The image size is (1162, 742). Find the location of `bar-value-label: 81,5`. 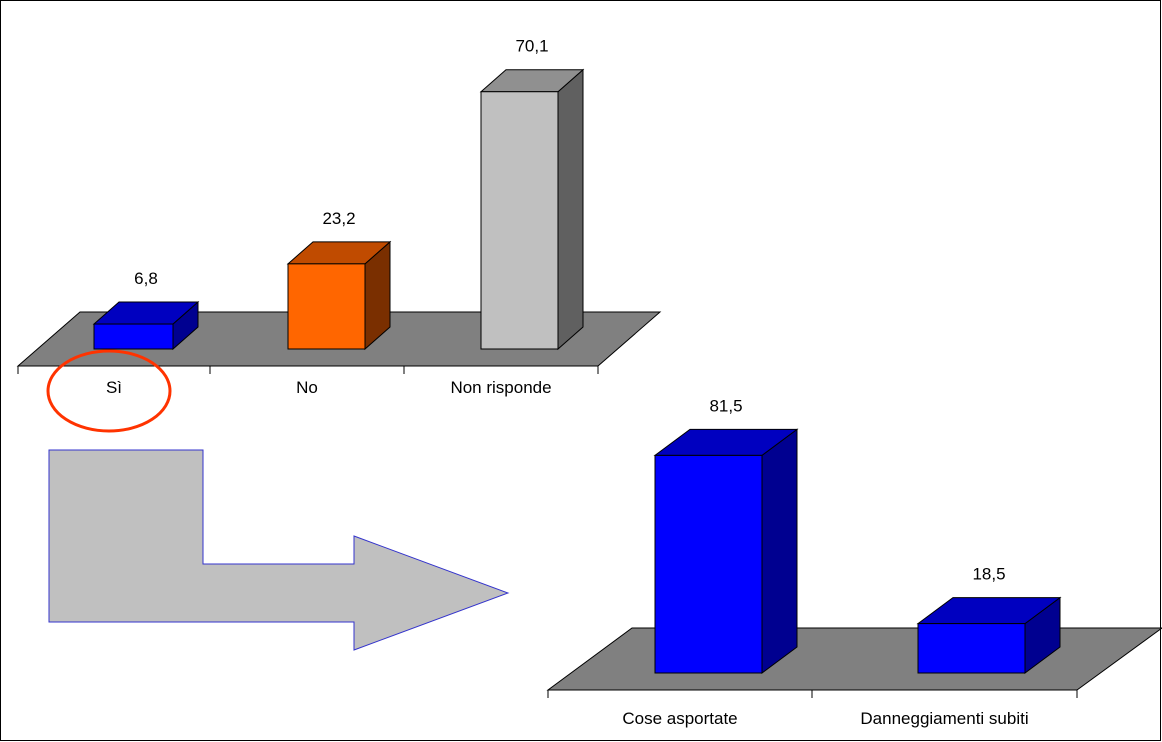

bar-value-label: 81,5 is located at coordinates (725, 405).